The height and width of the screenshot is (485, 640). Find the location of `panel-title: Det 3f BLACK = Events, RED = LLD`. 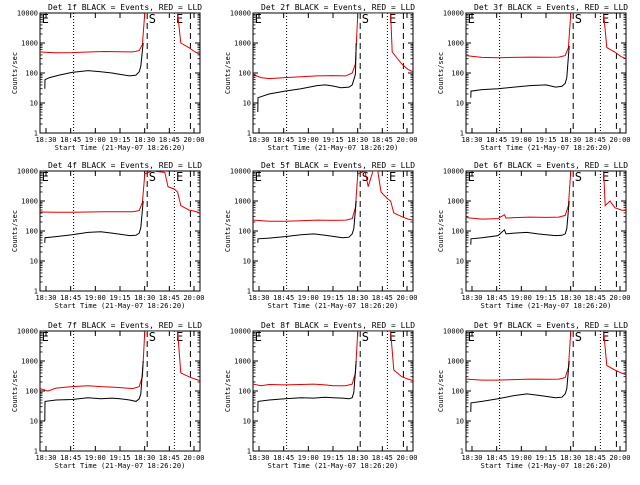

panel-title: Det 3f BLACK = Events, RED = LLD is located at coordinates (551, 7).